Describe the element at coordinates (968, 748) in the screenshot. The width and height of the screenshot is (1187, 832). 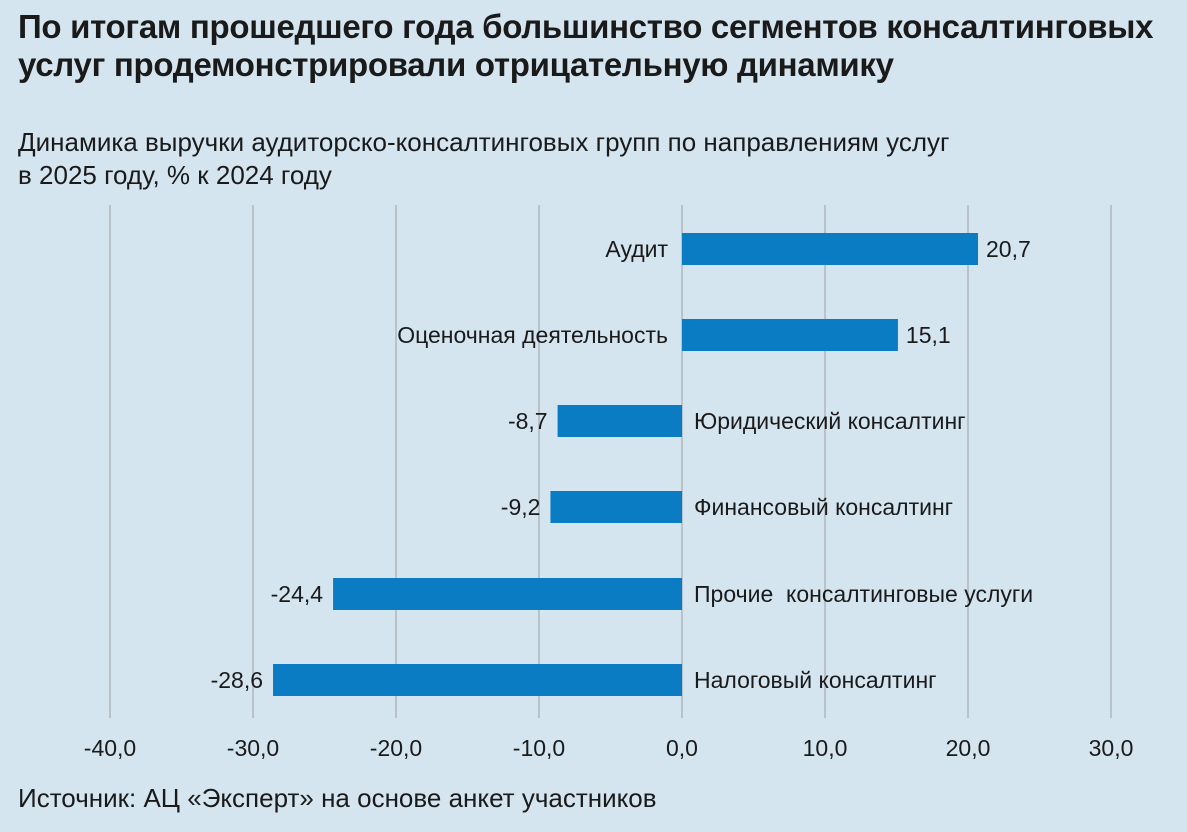
I see `x-tick-label: 20,0` at that location.